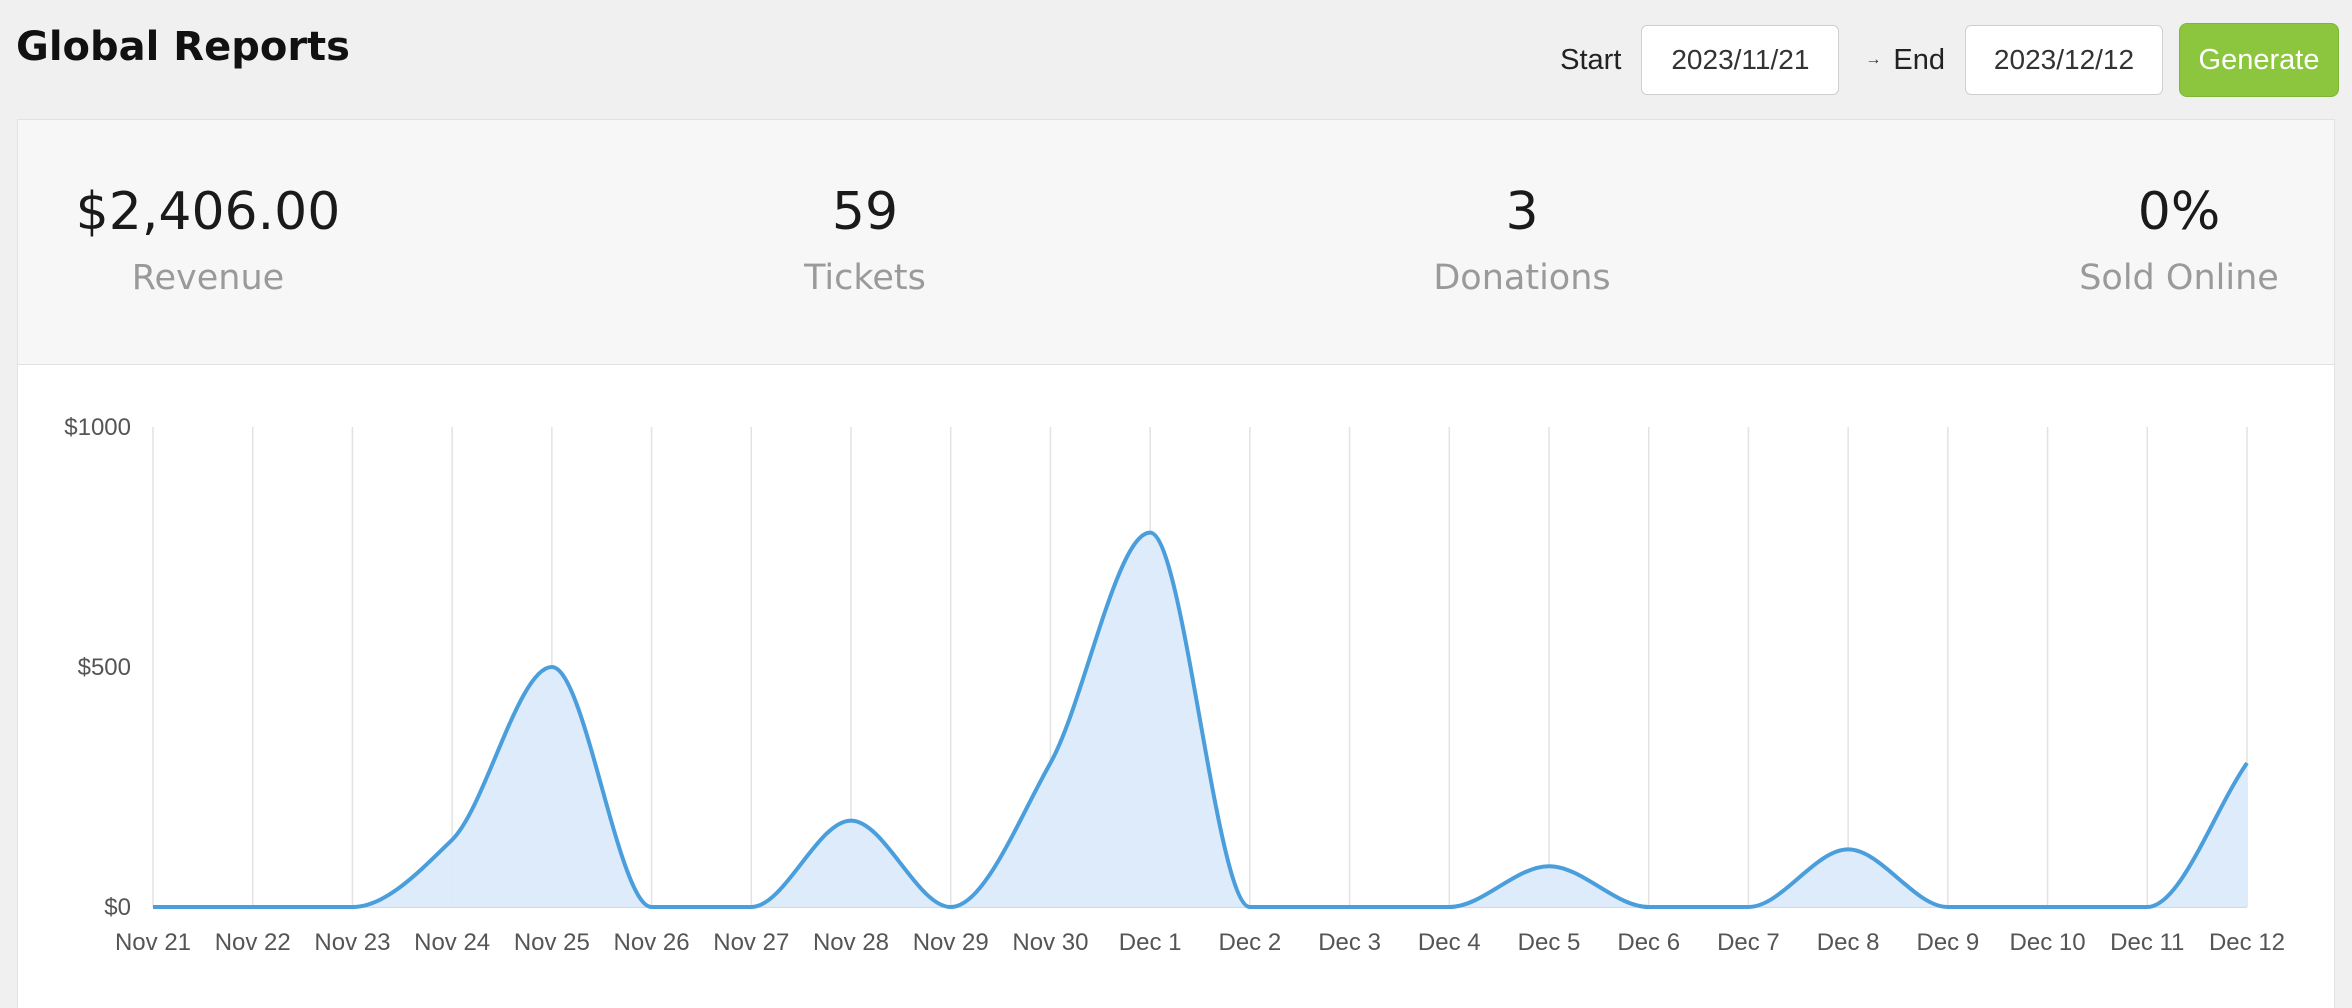 The image size is (2352, 1008). Describe the element at coordinates (552, 942) in the screenshot. I see `x-tick-label: Nov 25` at that location.